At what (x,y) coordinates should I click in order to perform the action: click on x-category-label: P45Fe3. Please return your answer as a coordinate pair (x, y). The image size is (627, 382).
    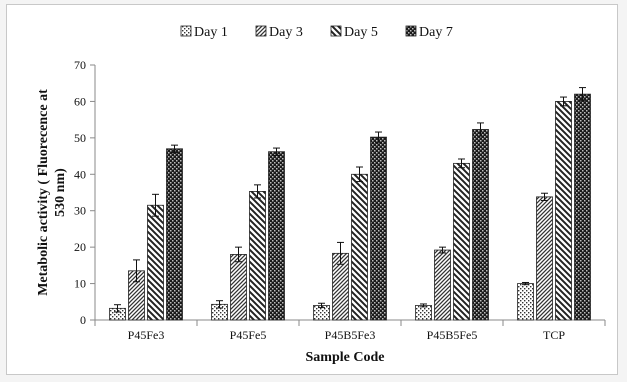
    Looking at the image, I should click on (146, 335).